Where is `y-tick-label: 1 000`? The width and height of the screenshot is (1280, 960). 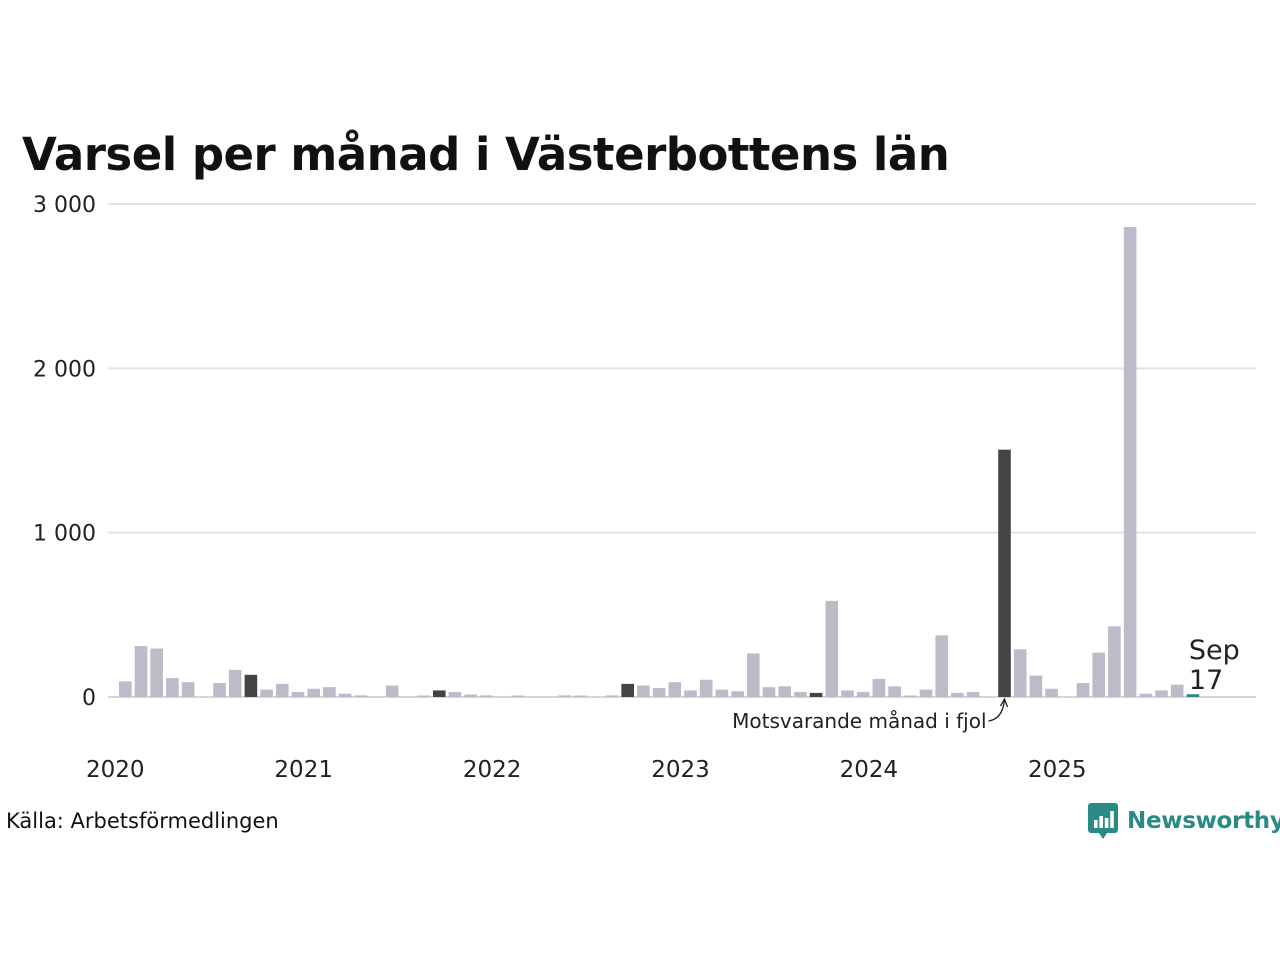 y-tick-label: 1 000 is located at coordinates (64, 534).